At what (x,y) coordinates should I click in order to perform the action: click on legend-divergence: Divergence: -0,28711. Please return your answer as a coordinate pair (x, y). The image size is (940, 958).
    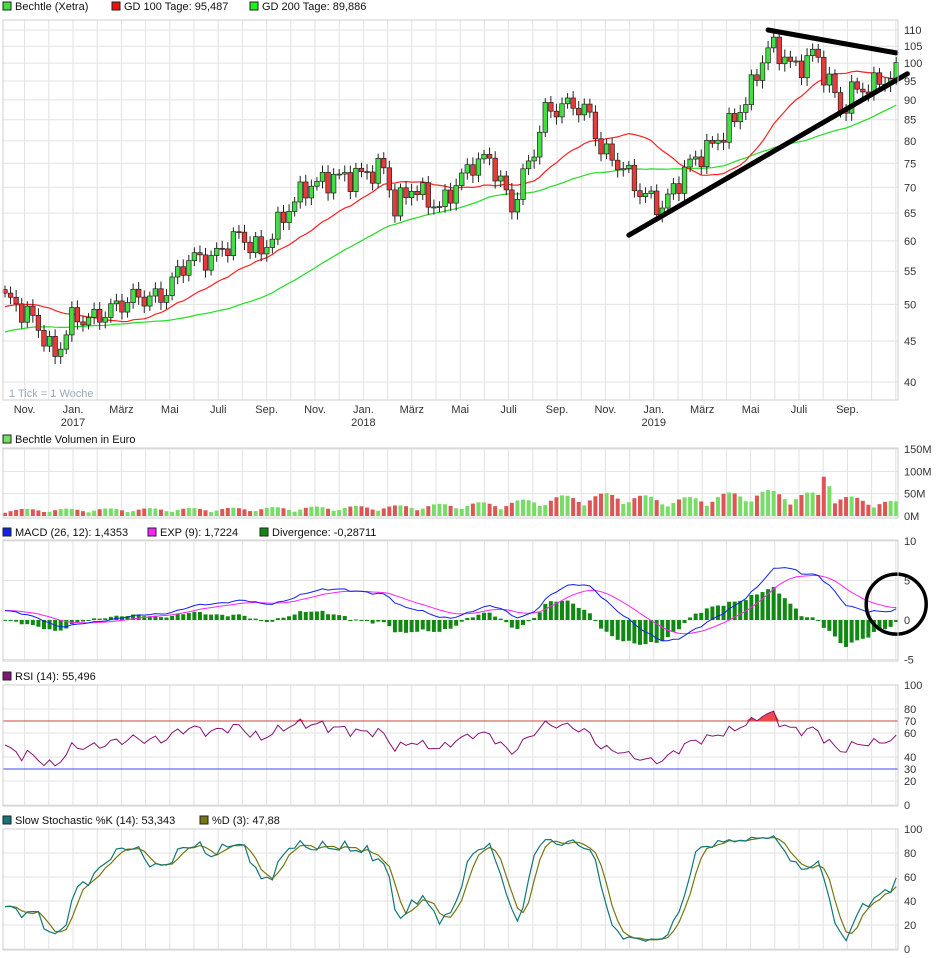
    Looking at the image, I should click on (324, 533).